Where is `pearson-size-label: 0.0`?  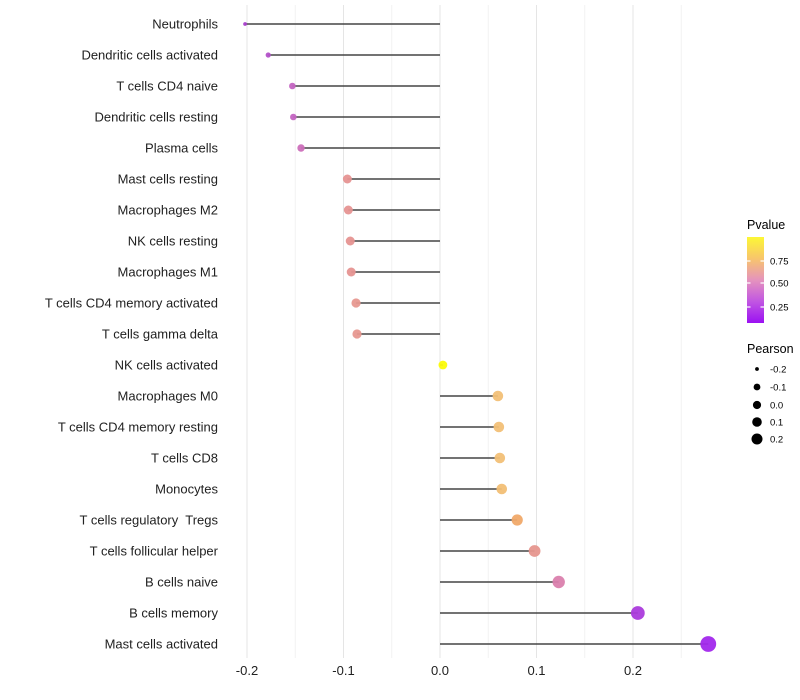
pearson-size-label: 0.0 is located at coordinates (776, 406).